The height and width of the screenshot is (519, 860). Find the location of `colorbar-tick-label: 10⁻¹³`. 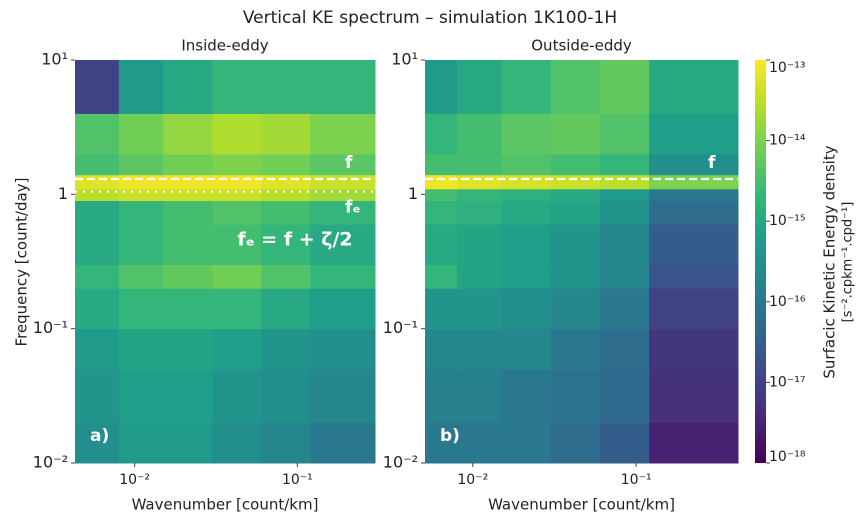

colorbar-tick-label: 10⁻¹³ is located at coordinates (787, 68).